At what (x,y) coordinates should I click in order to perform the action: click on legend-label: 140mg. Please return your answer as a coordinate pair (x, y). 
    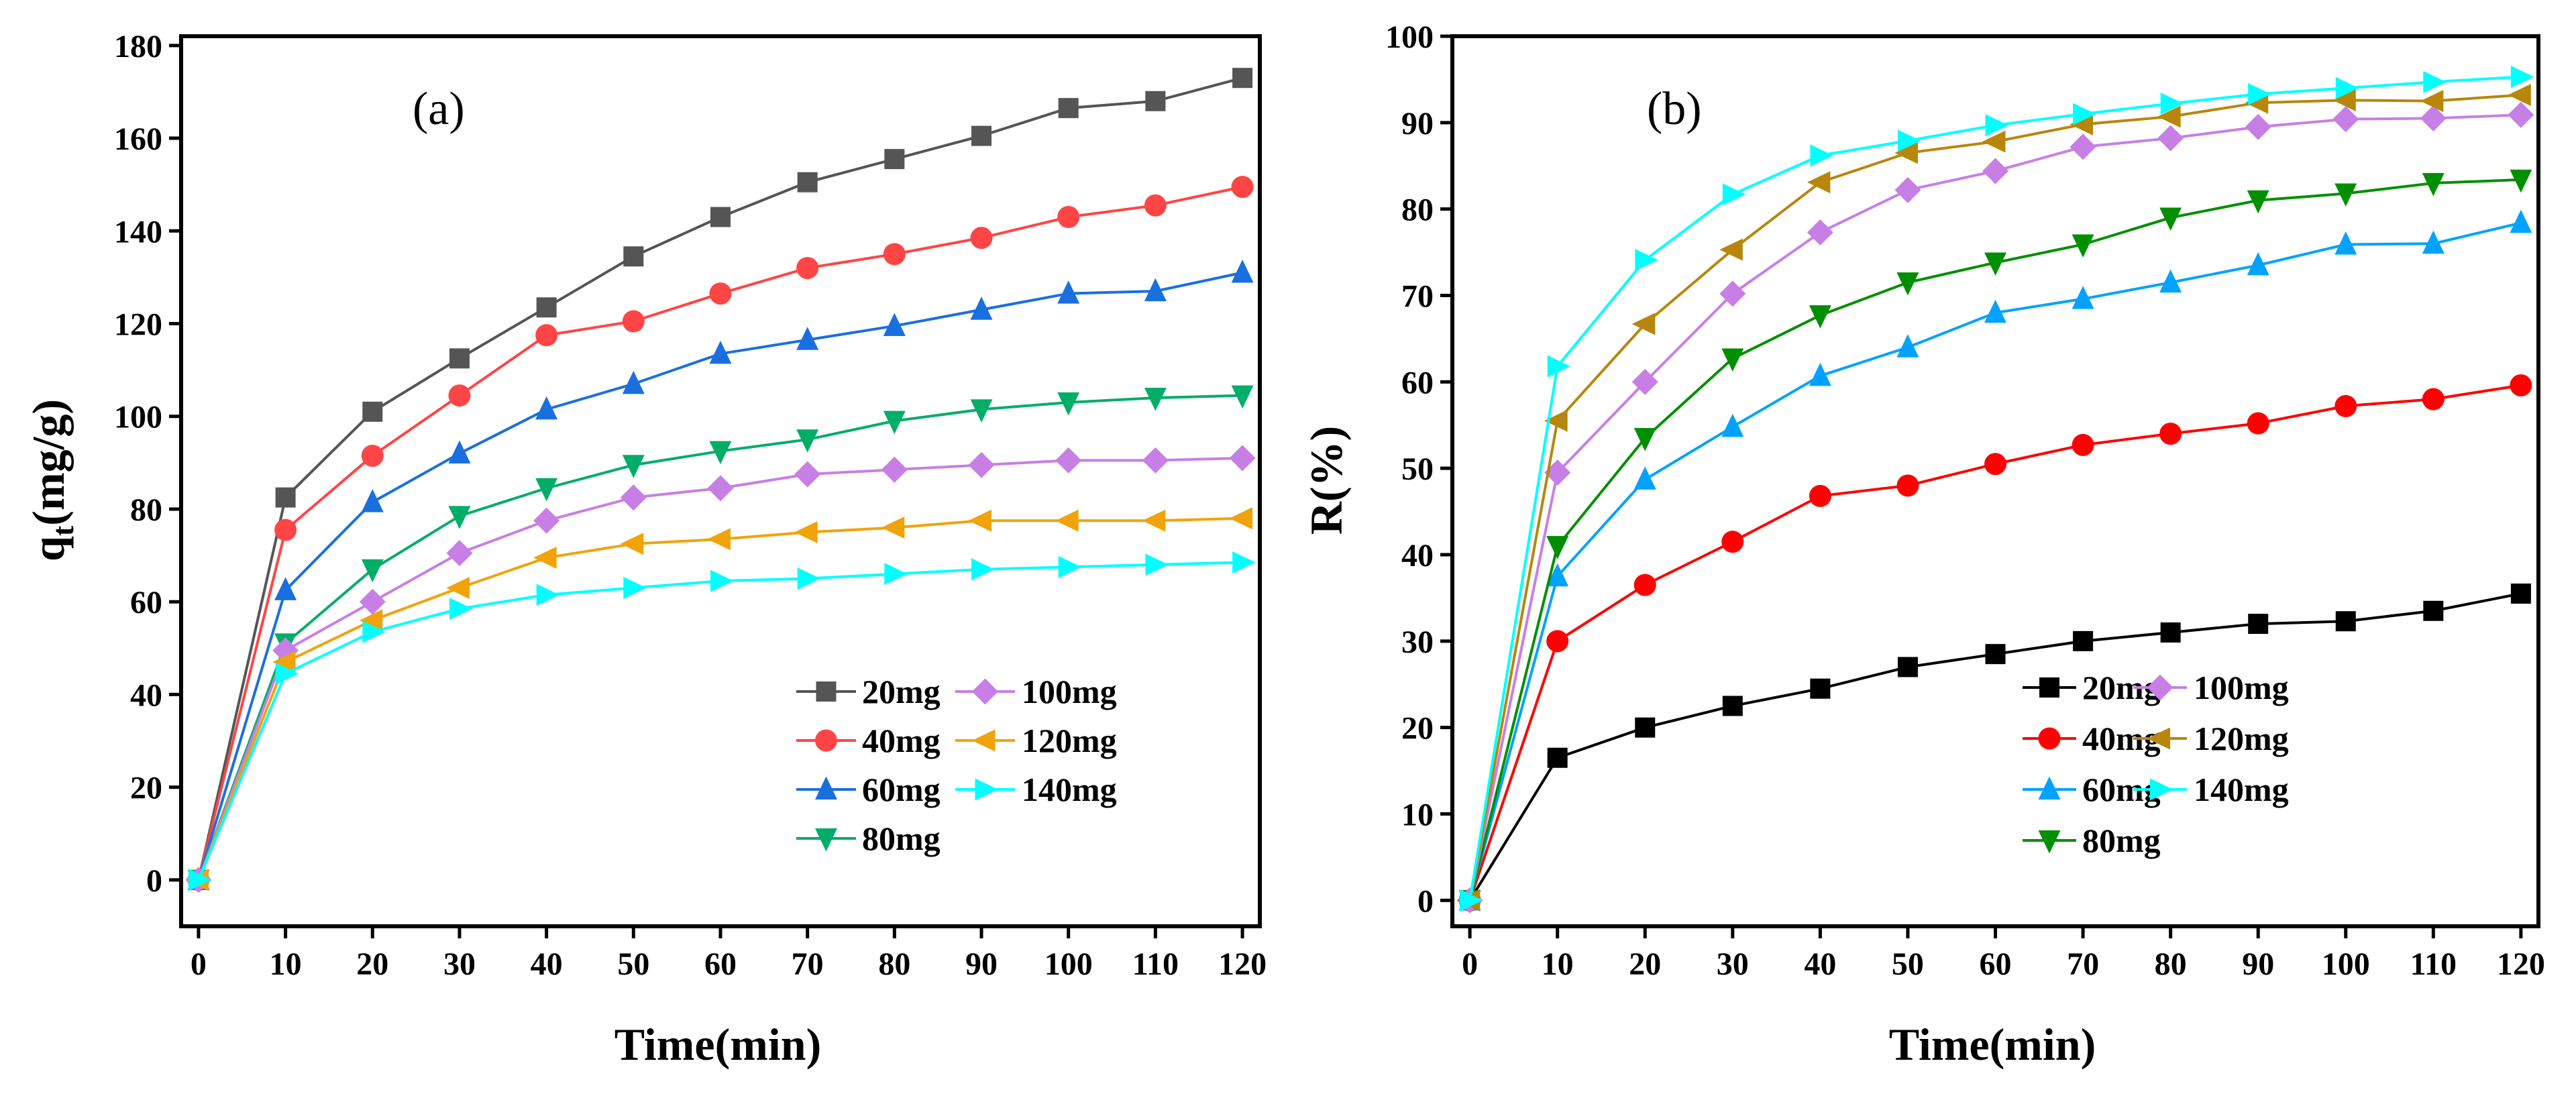
    Looking at the image, I should click on (1069, 789).